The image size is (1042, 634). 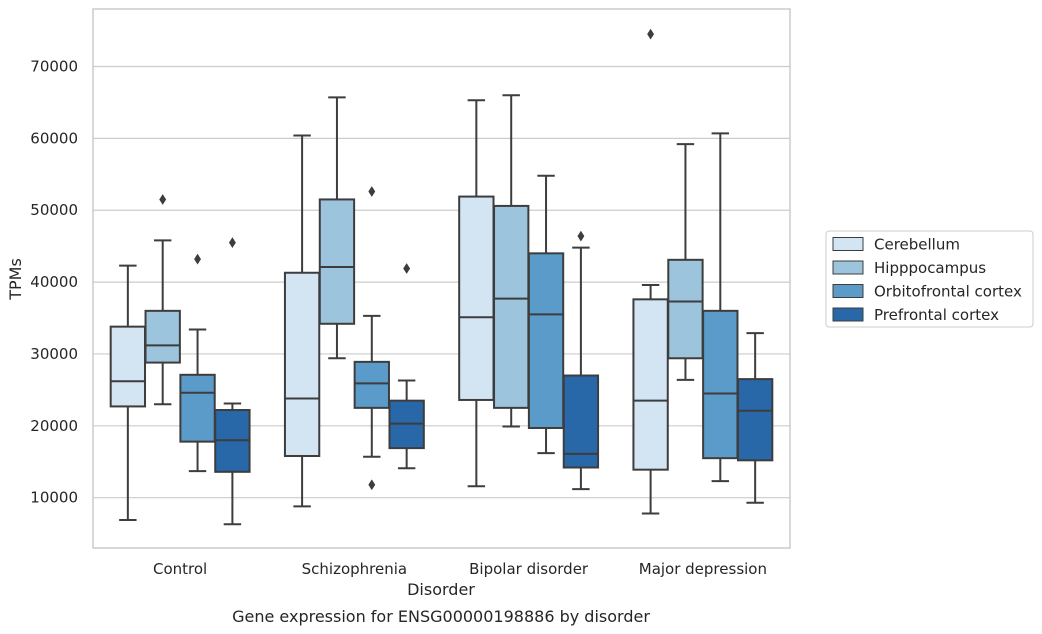 What do you see at coordinates (54, 498) in the screenshot?
I see `y-tick-label: 10000` at bounding box center [54, 498].